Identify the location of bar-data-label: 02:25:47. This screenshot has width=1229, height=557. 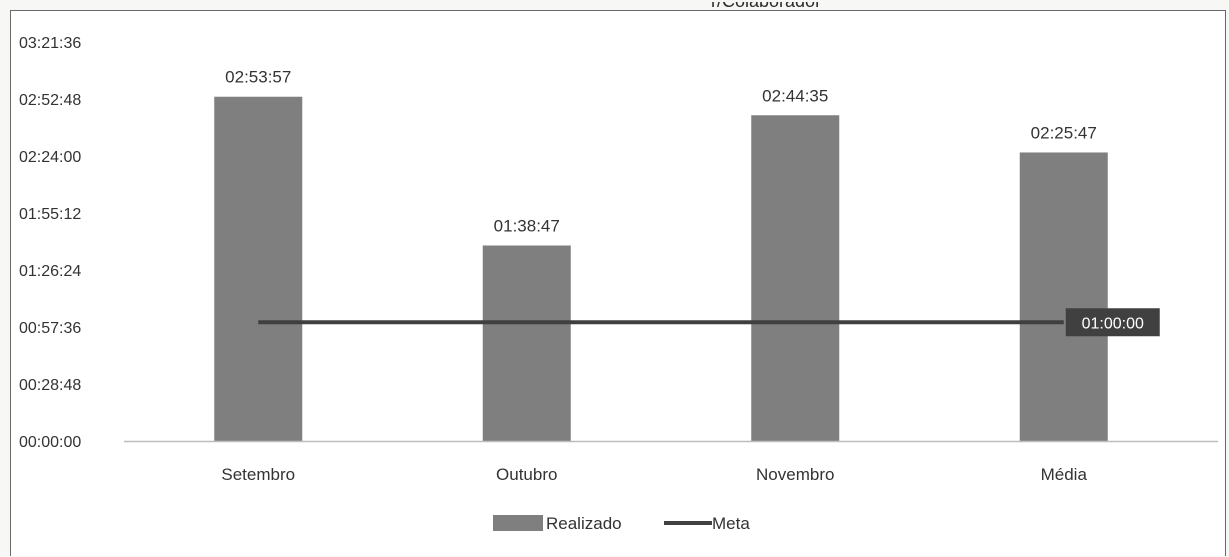
(1064, 132).